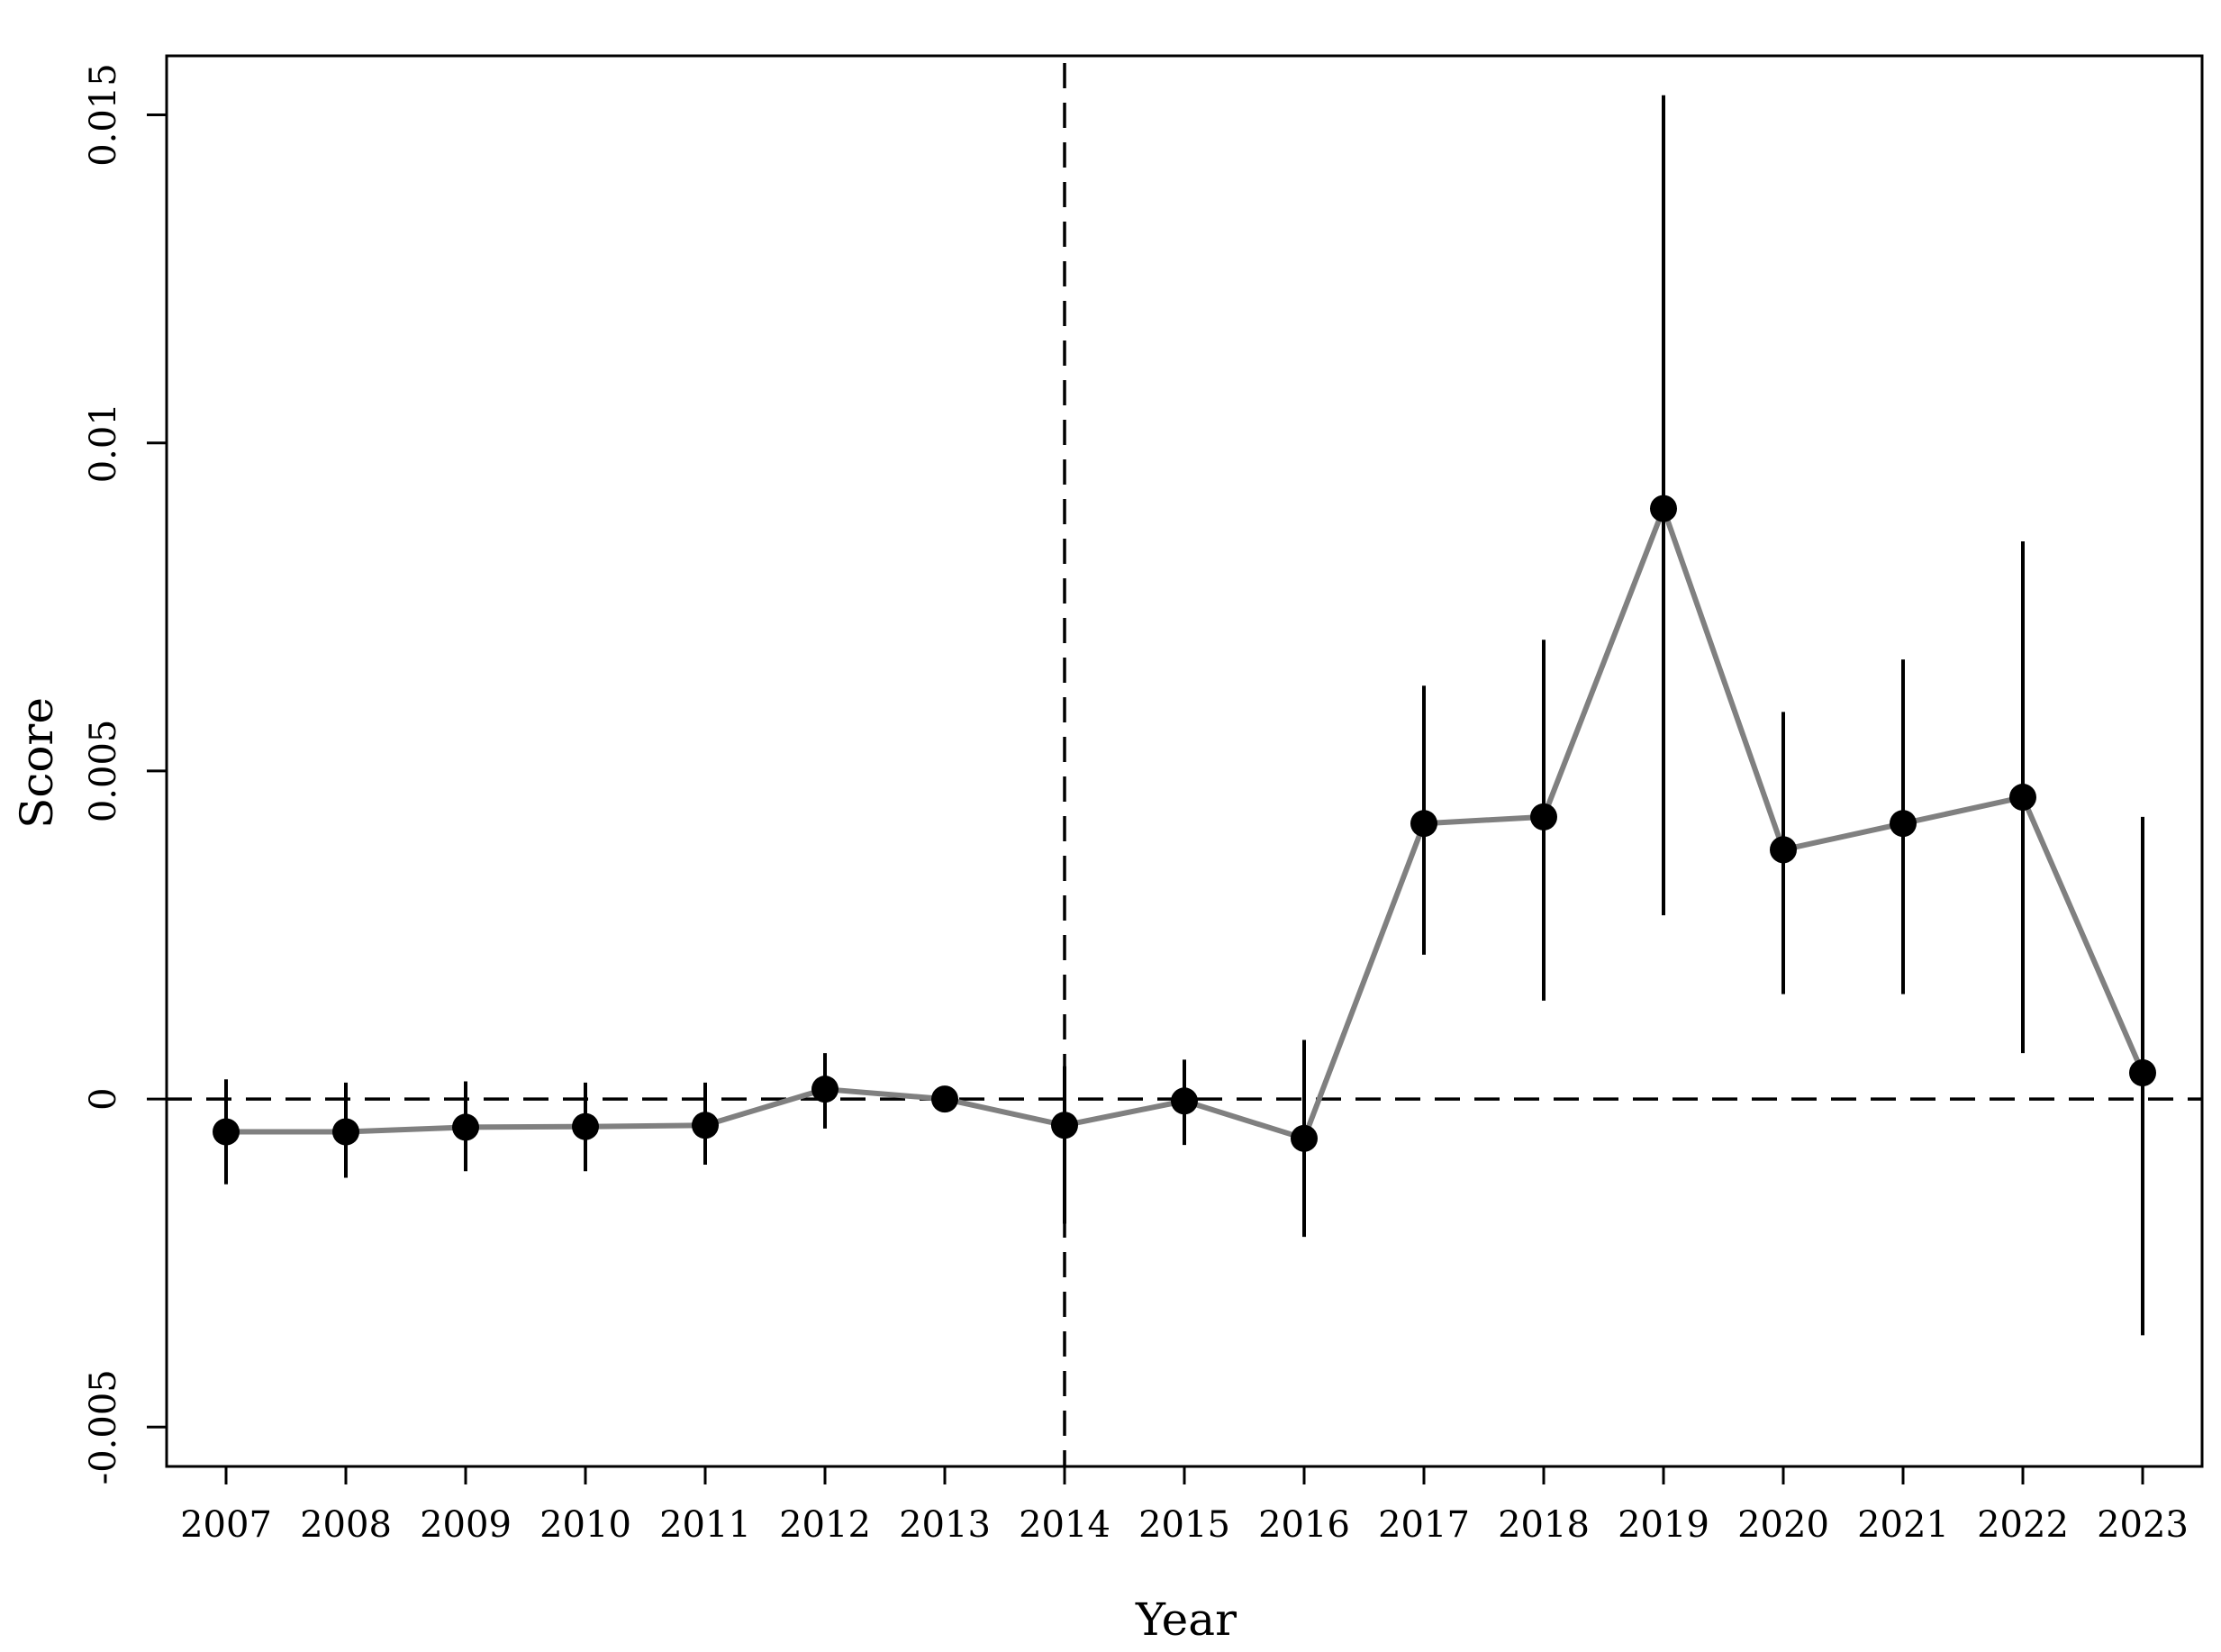 Image resolution: width=2221 pixels, height=1652 pixels. What do you see at coordinates (103, 1098) in the screenshot?
I see `y-tick-label: 0` at bounding box center [103, 1098].